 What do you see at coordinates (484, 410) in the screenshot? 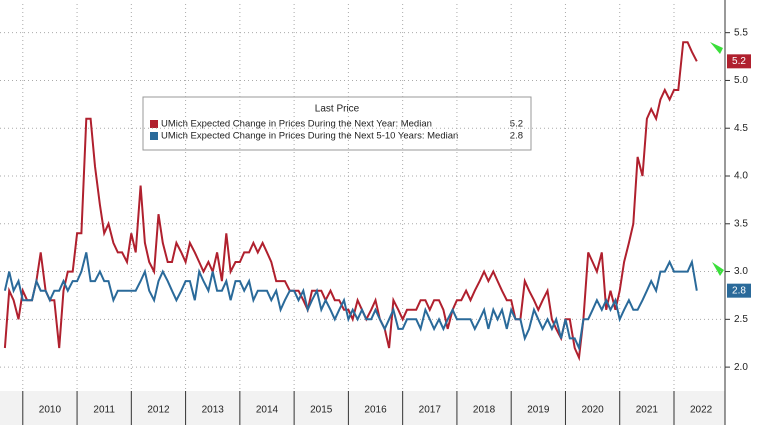
I see `x-tick-label: 2018` at bounding box center [484, 410].